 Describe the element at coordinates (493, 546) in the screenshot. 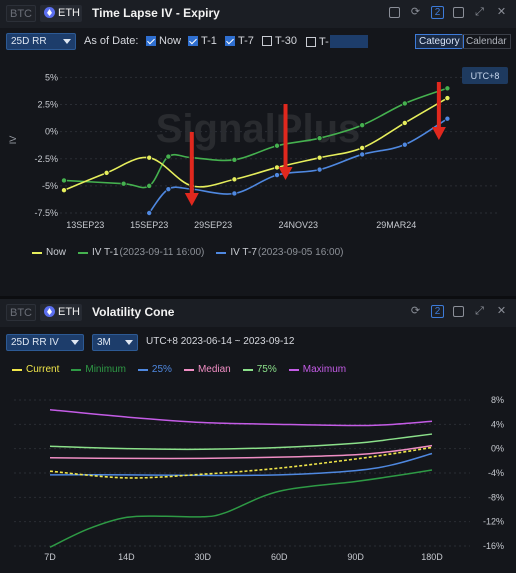

I see `y-tick-label: -16%` at that location.